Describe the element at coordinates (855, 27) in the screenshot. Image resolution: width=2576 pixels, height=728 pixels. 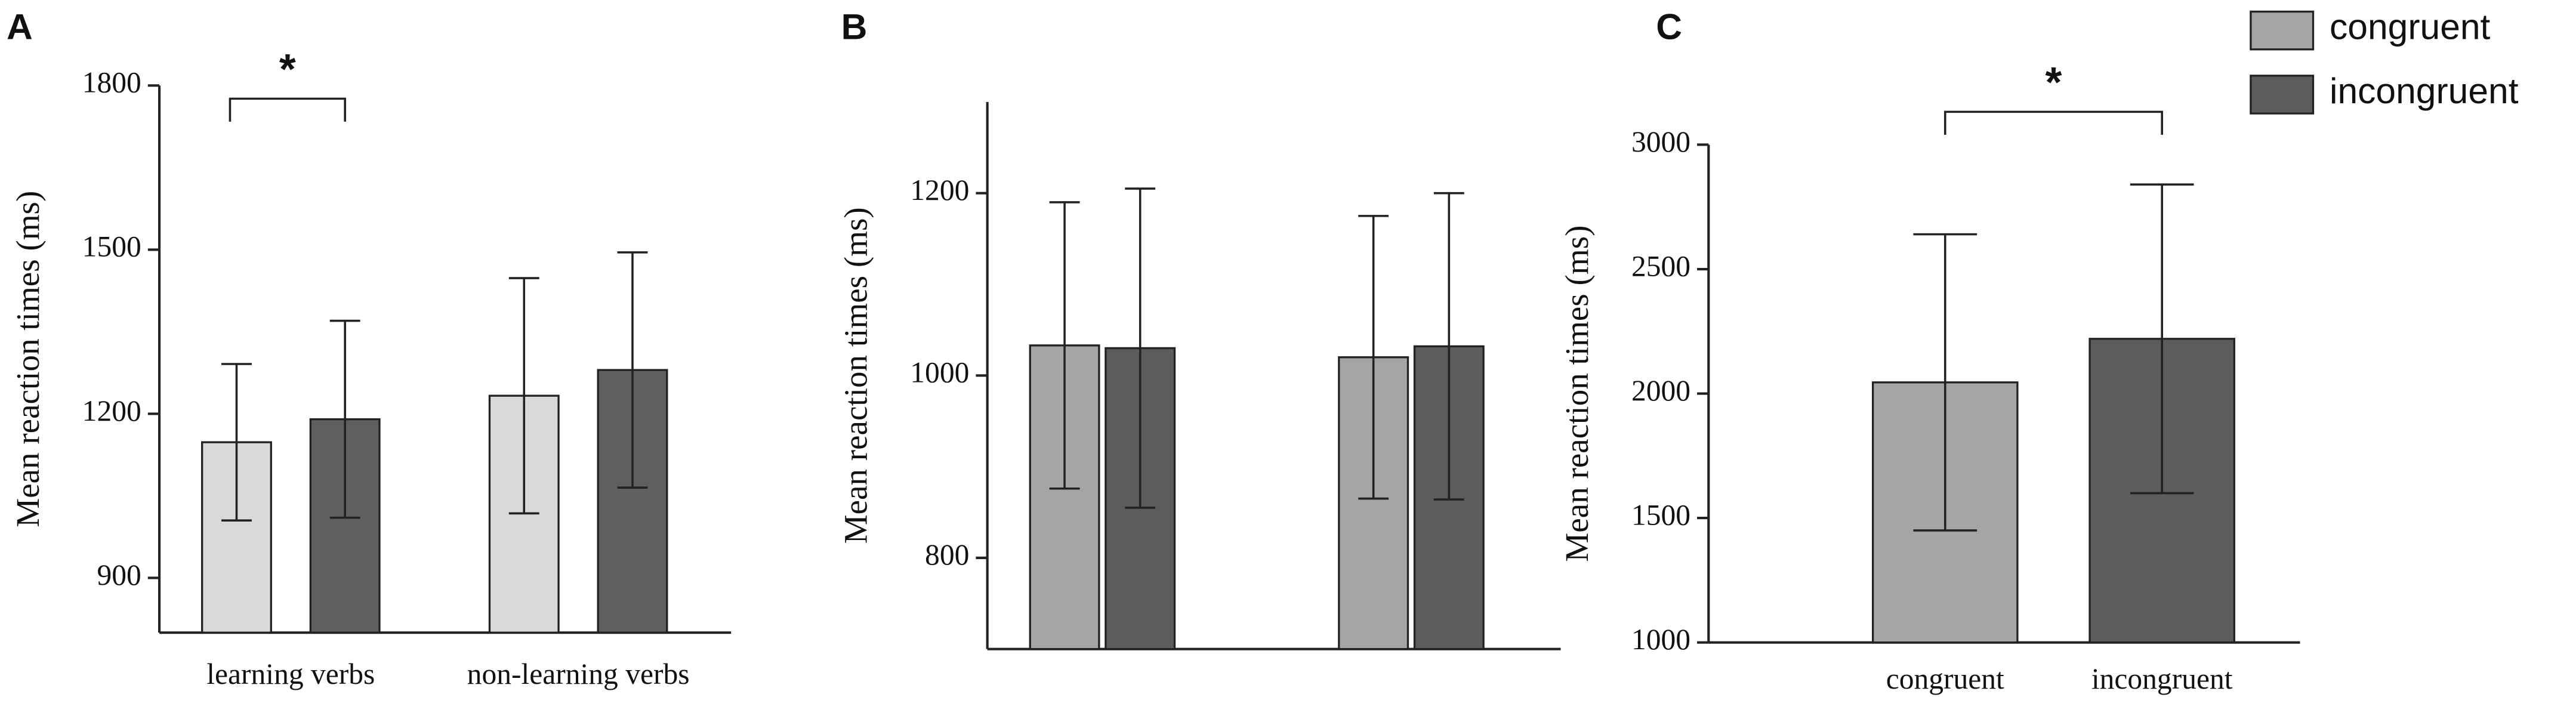
I see `panel-label: B` at that location.